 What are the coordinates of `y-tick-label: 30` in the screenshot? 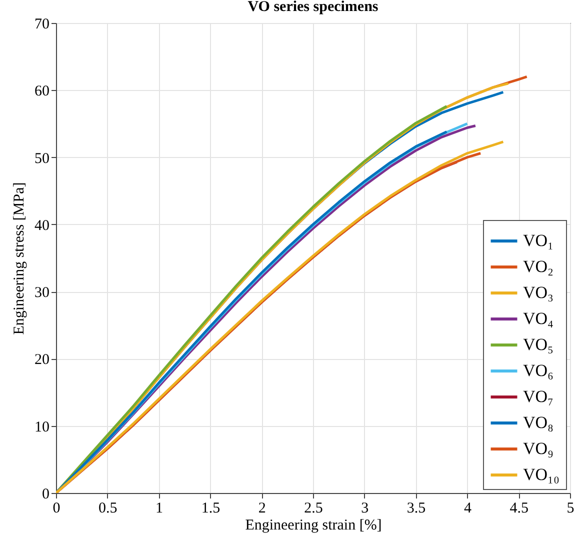 It's located at (42, 293).